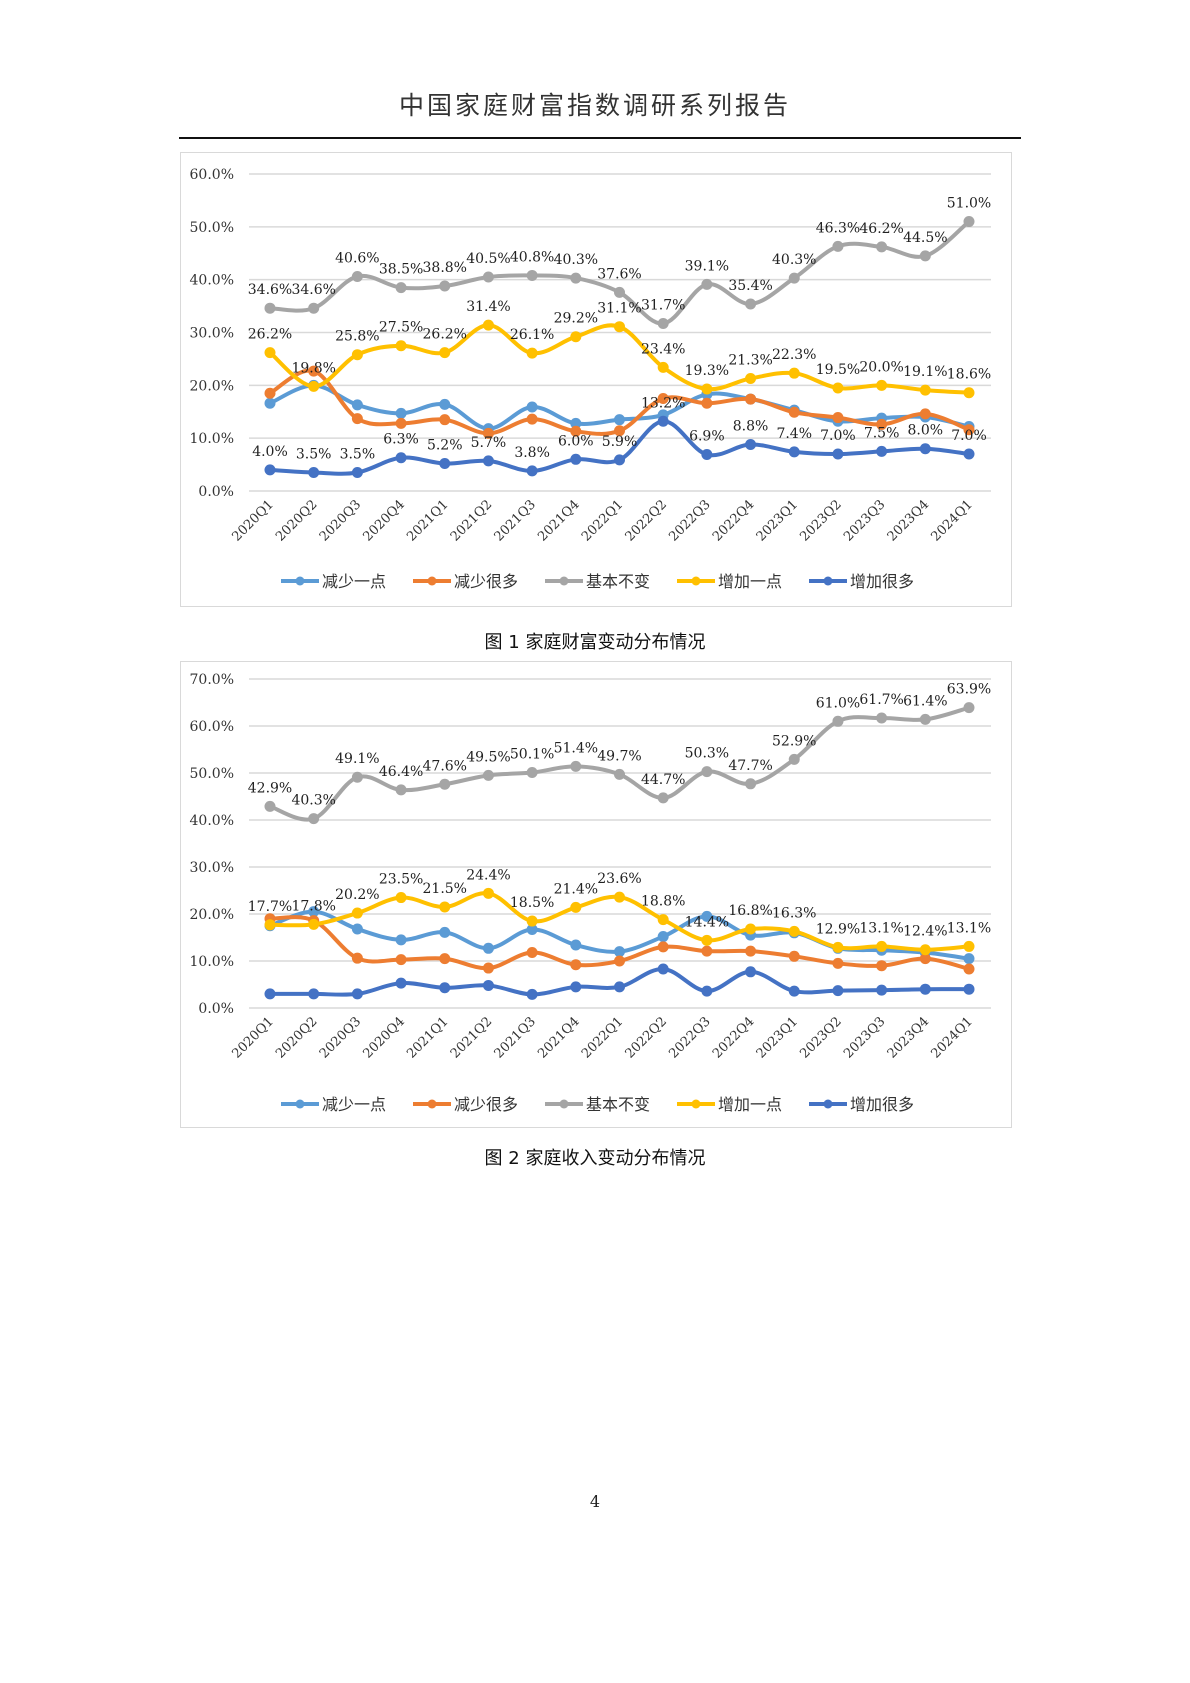 The width and height of the screenshot is (1190, 1683). Describe the element at coordinates (882, 1104) in the screenshot. I see `legend-label: 增加很多` at that location.